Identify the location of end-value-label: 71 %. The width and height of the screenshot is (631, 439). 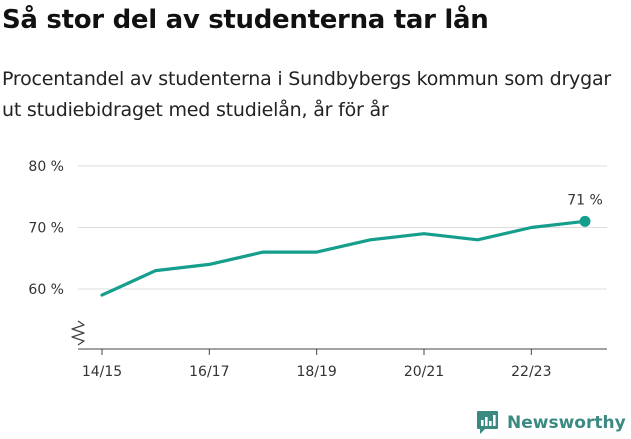
(585, 200).